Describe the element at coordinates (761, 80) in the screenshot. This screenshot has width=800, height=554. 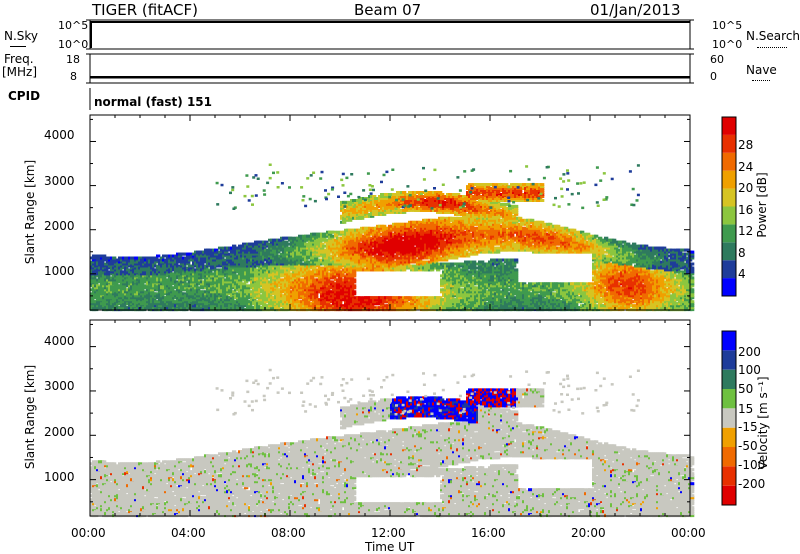
I see `nave-line` at that location.